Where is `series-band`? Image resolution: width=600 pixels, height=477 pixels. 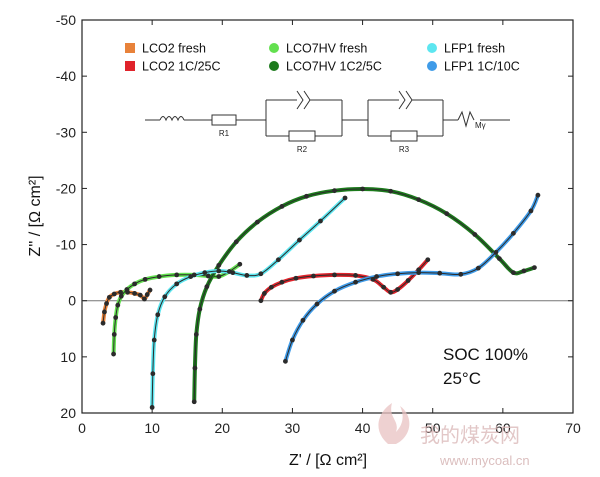 series-band is located at coordinates (344, 280).